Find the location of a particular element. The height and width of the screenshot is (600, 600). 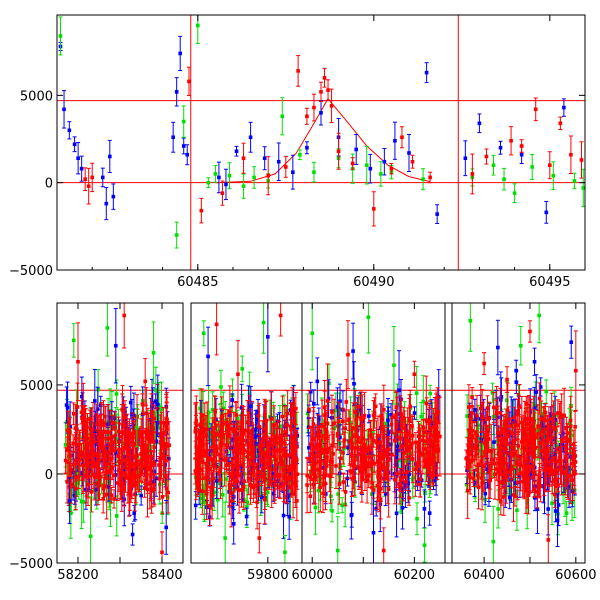

x-tick-label: 60485 is located at coordinates (197, 282).